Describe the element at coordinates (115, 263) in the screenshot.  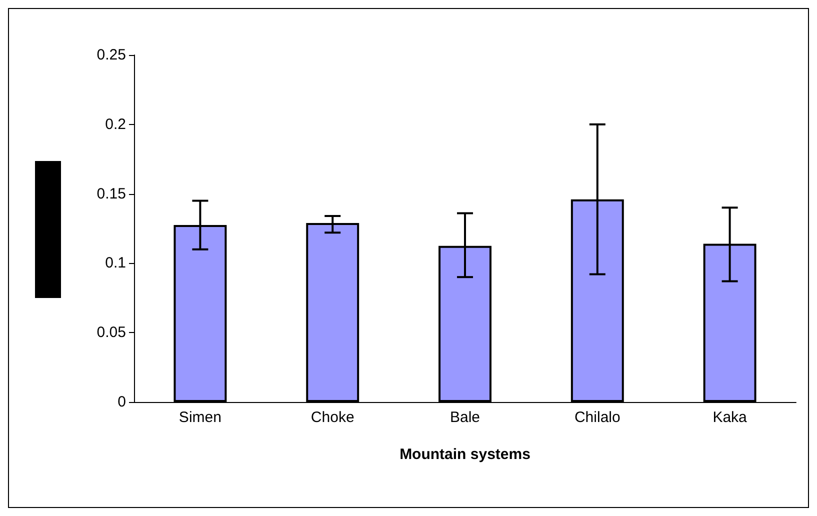
I see `y-tick-label: 0.1` at that location.